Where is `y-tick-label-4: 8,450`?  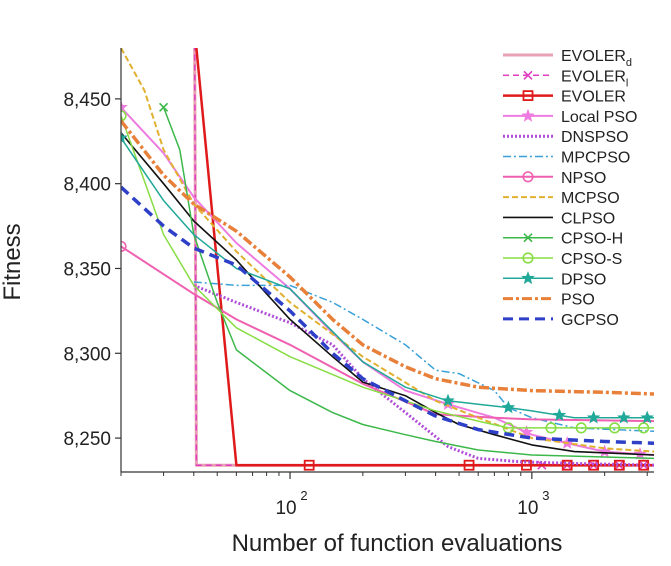
y-tick-label-4: 8,450 is located at coordinates (87, 100).